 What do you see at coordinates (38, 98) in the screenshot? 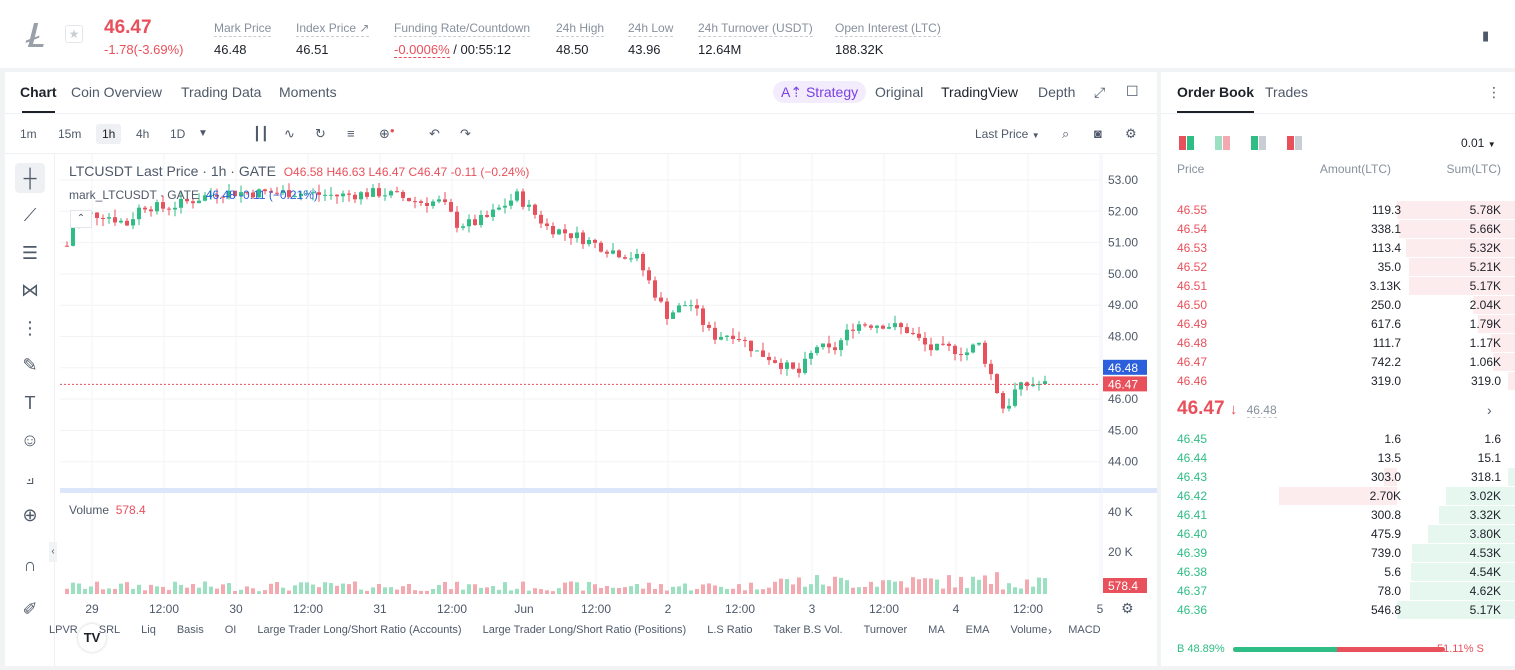
I see `tab-chart: Chart` at bounding box center [38, 98].